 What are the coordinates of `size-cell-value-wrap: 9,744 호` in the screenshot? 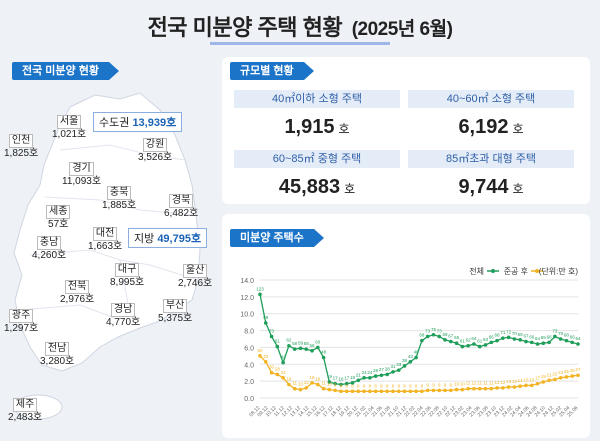 It's located at (491, 187).